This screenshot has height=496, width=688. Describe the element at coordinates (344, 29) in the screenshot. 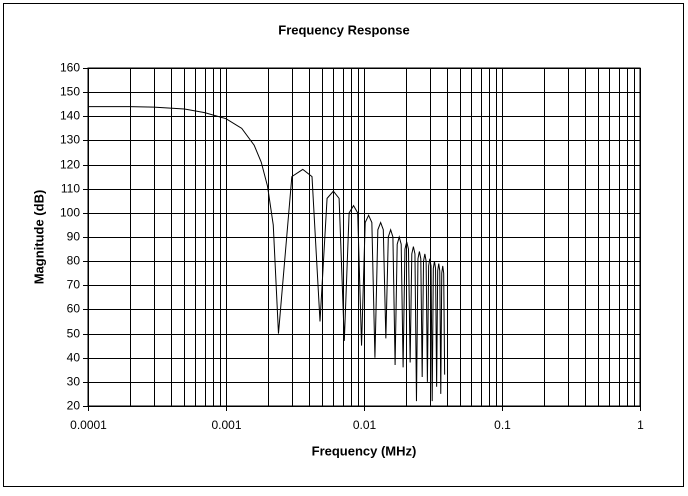

I see `chart-title: Frequency Response` at that location.